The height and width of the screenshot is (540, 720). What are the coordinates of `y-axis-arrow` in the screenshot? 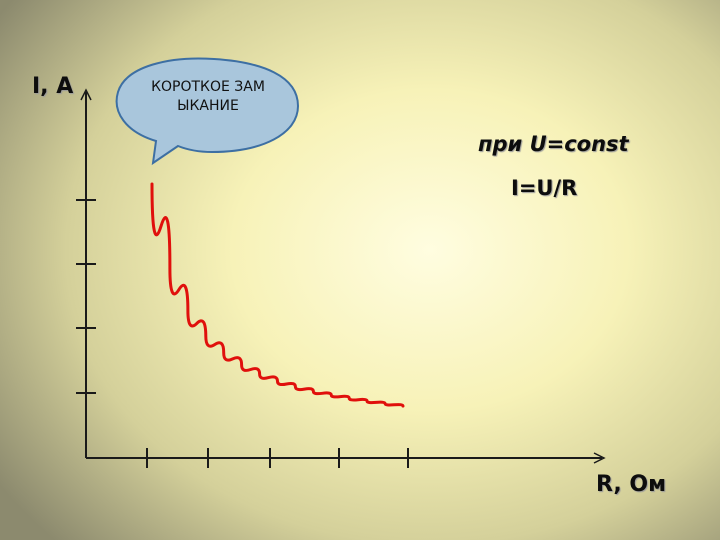 It's located at (86, 94).